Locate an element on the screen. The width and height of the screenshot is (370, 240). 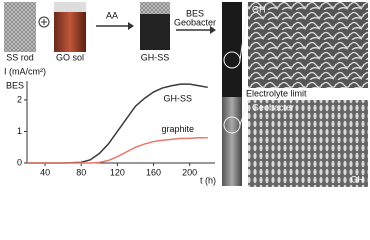
label: AA is located at coordinates (112, 15).